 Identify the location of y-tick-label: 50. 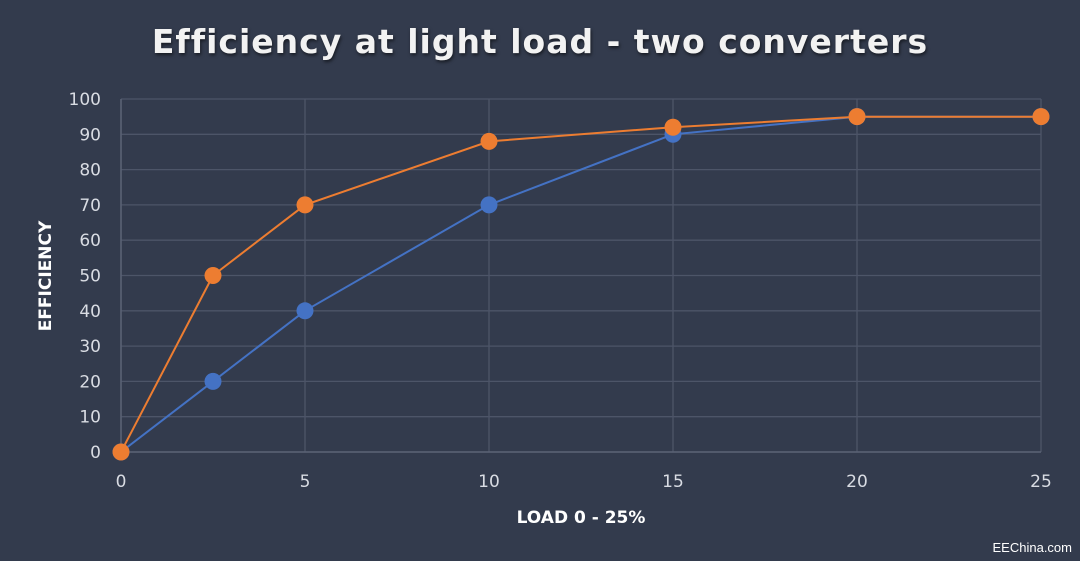
(90, 277).